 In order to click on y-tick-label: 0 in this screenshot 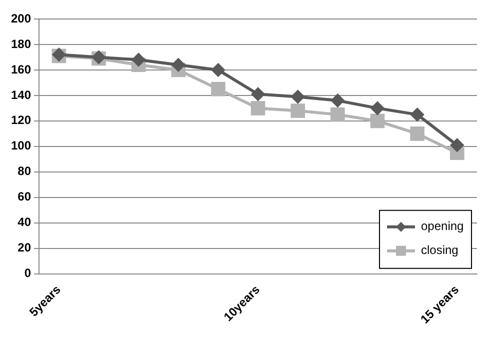, I will do `click(28, 273)`.